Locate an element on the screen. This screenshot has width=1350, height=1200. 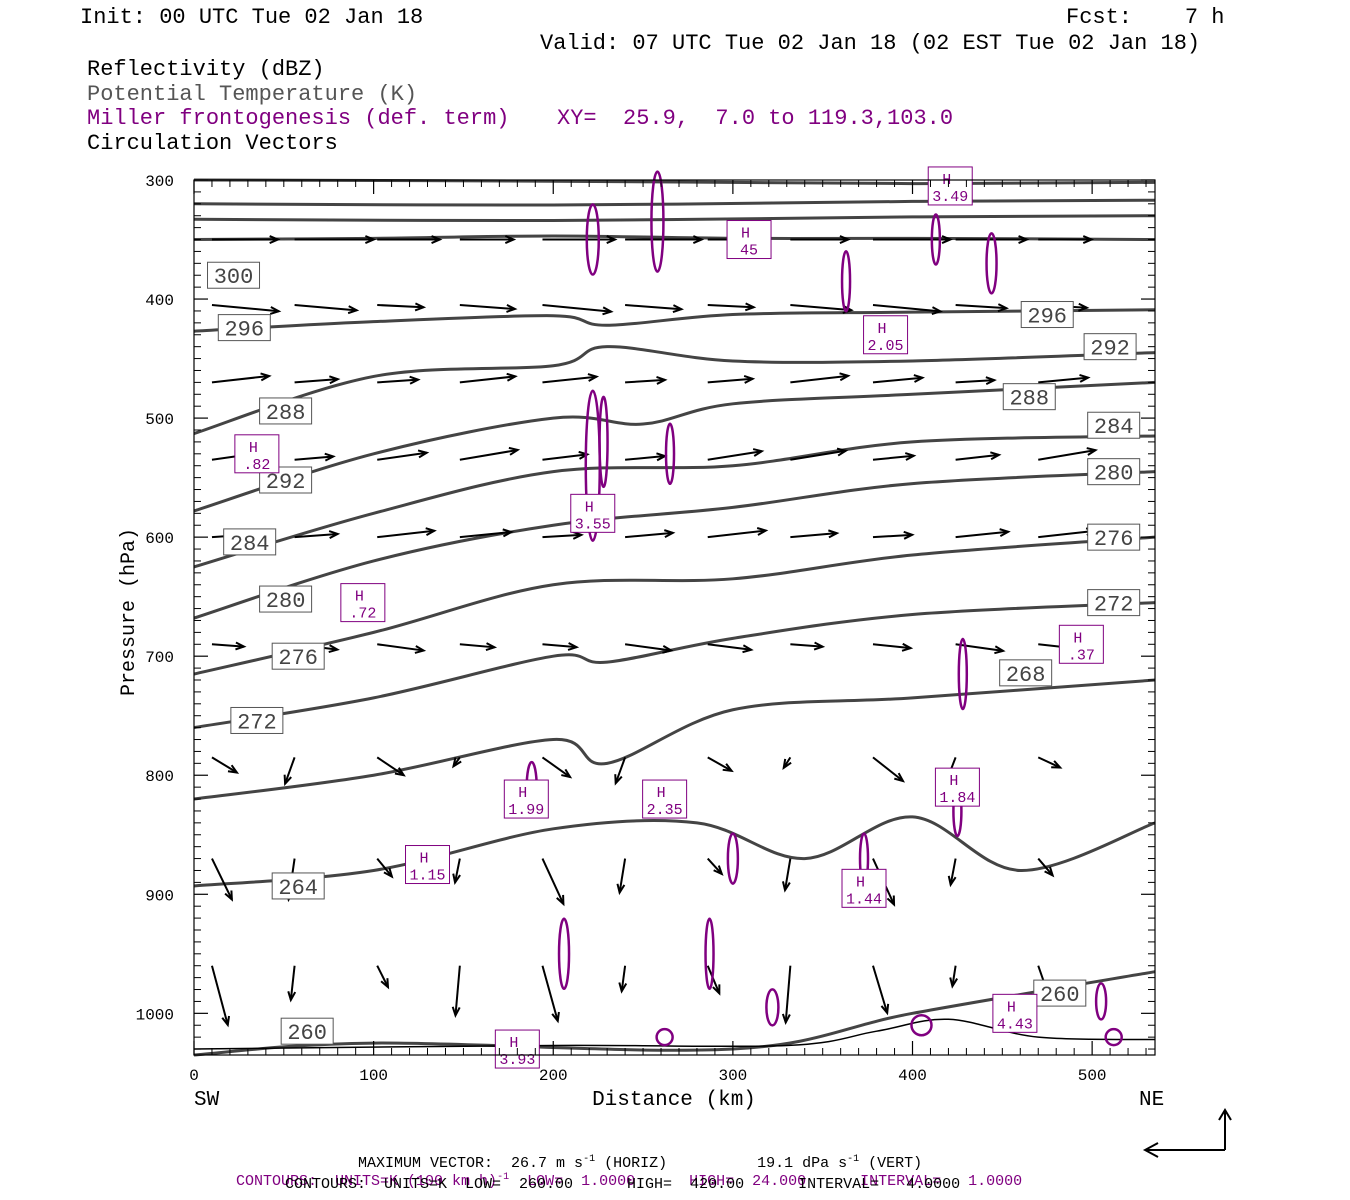
frontogenesis-max-value: .37 is located at coordinates (1081, 655).